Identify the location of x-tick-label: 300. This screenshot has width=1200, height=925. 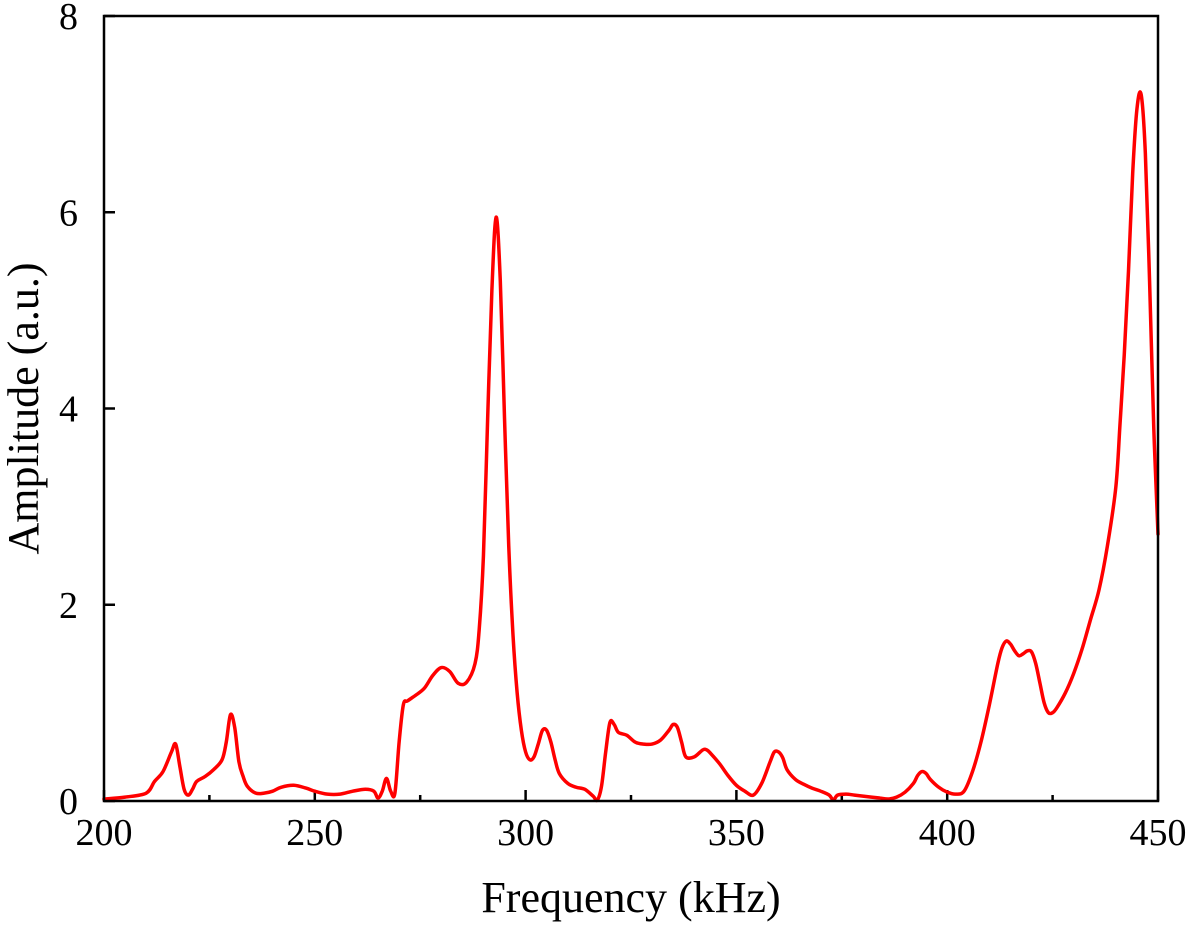
(525, 833).